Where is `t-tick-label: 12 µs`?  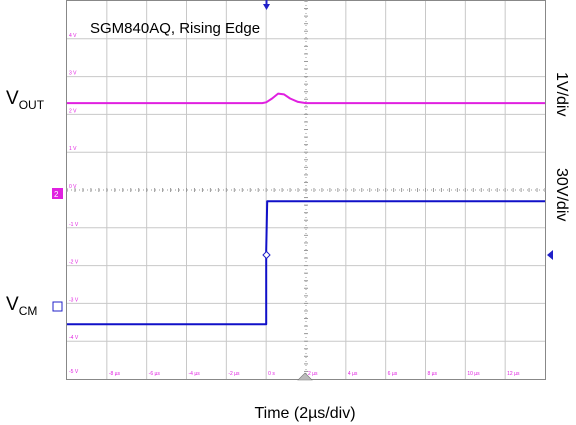
t-tick-label: 12 µs is located at coordinates (513, 374).